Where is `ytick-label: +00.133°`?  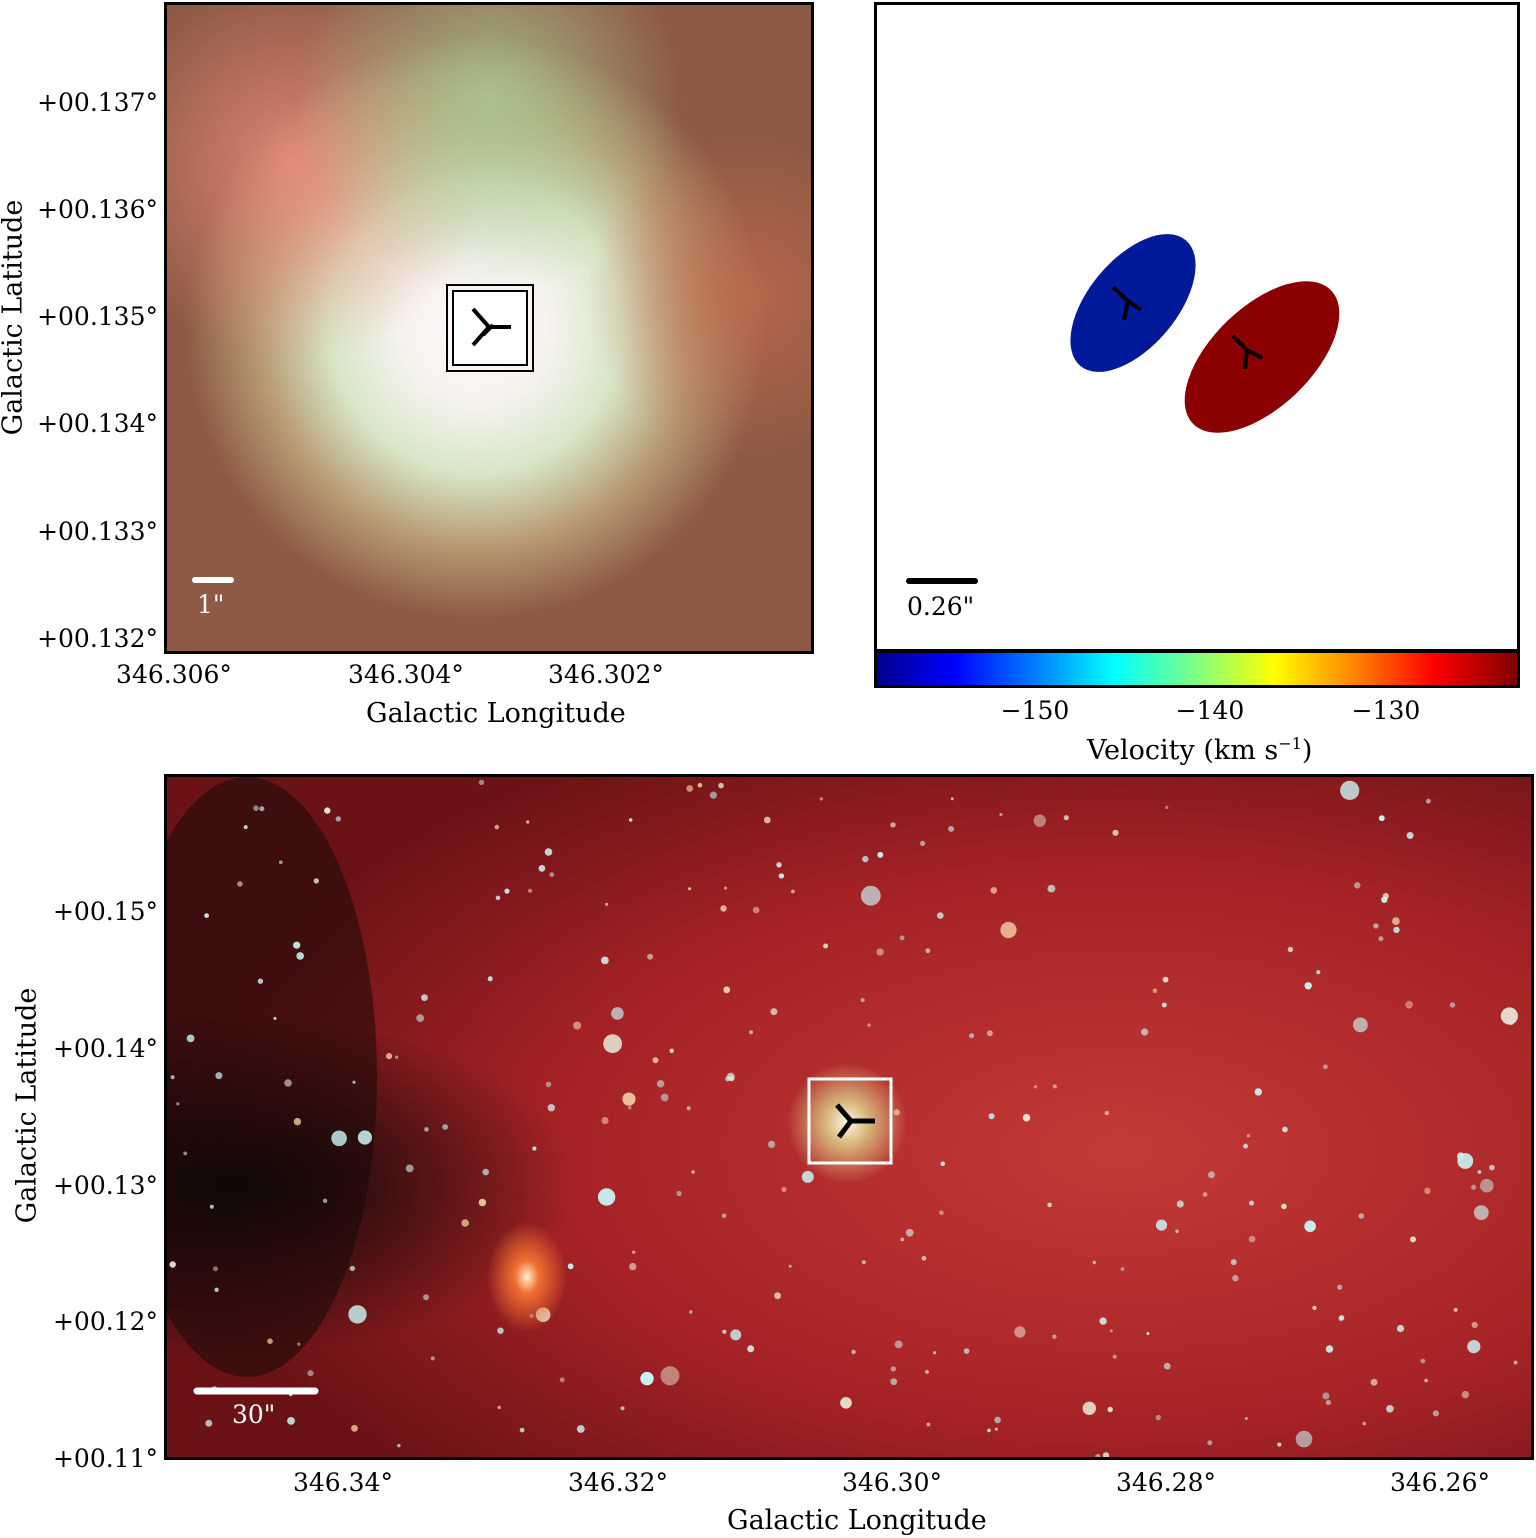 ytick-label: +00.133° is located at coordinates (97, 531).